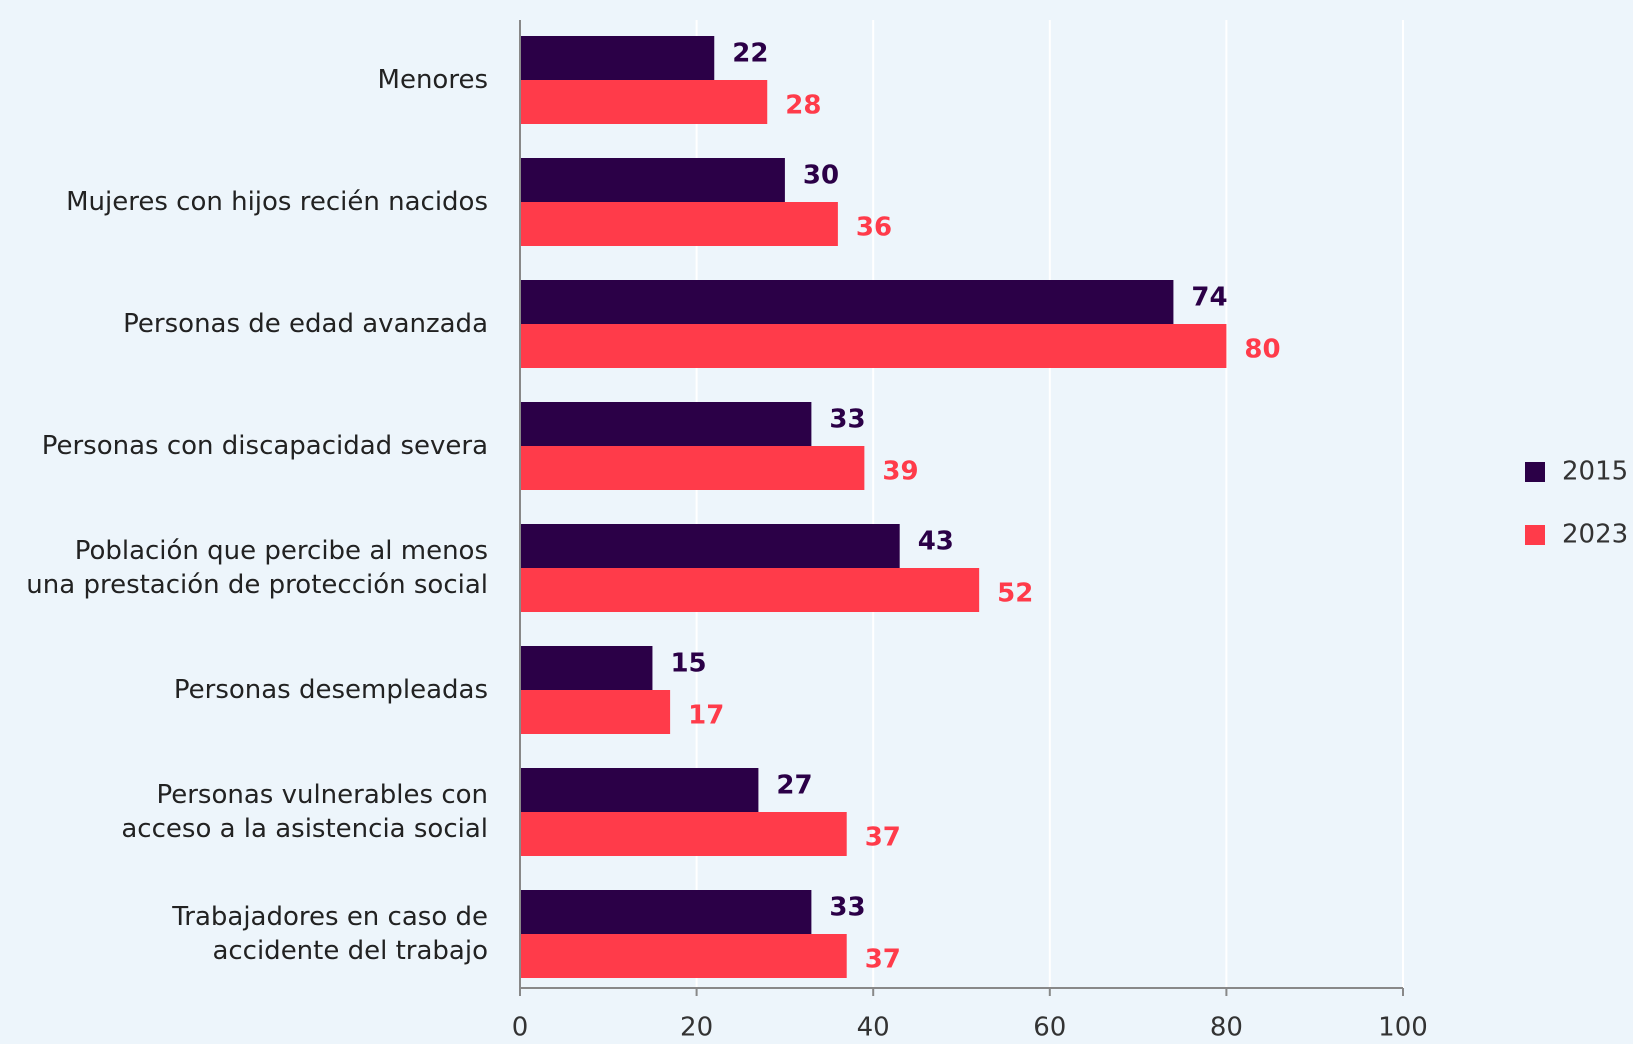  What do you see at coordinates (874, 228) in the screenshot?
I see `value-label: 36` at bounding box center [874, 228].